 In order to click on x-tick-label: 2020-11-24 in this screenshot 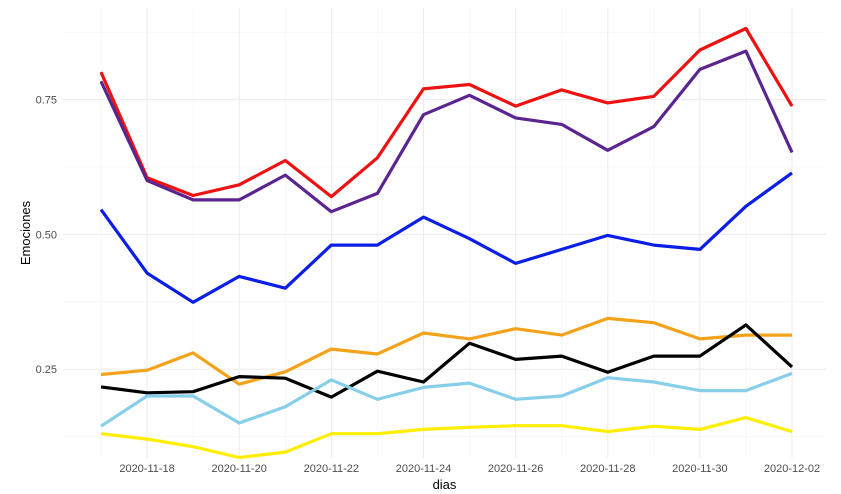, I will do `click(423, 469)`.